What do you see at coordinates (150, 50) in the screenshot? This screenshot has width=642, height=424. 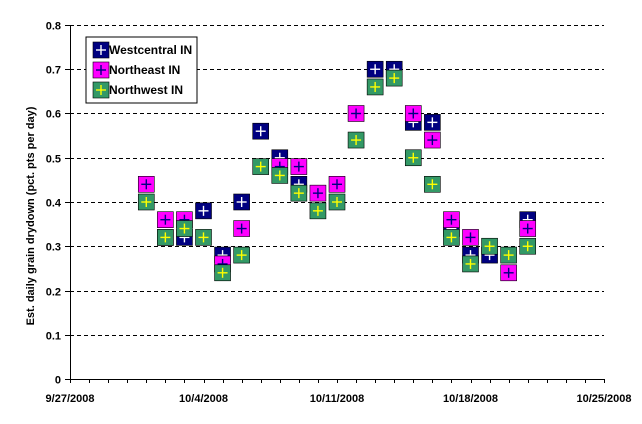 I see `legend-label: Westcentral IN` at bounding box center [150, 50].